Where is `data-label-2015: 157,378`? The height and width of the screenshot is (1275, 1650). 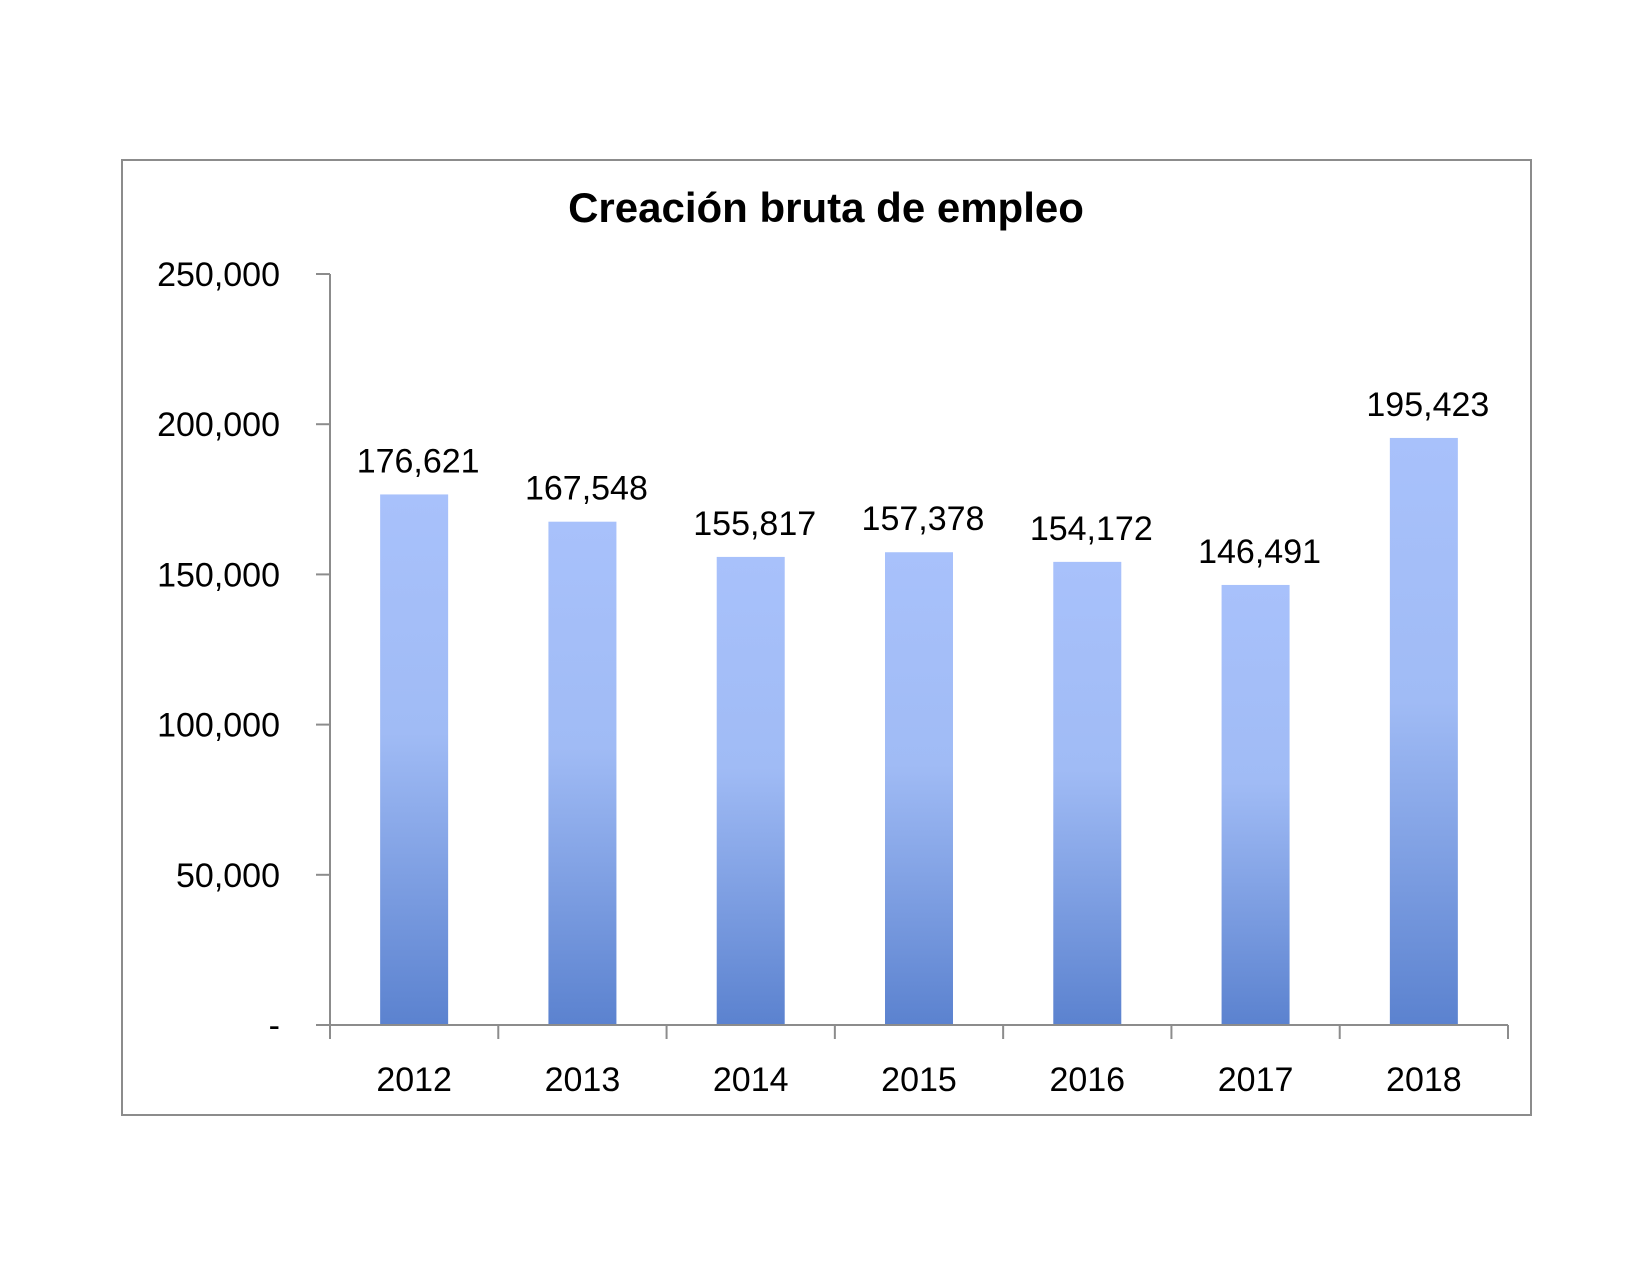
data-label-2015: 157,378 is located at coordinates (923, 519).